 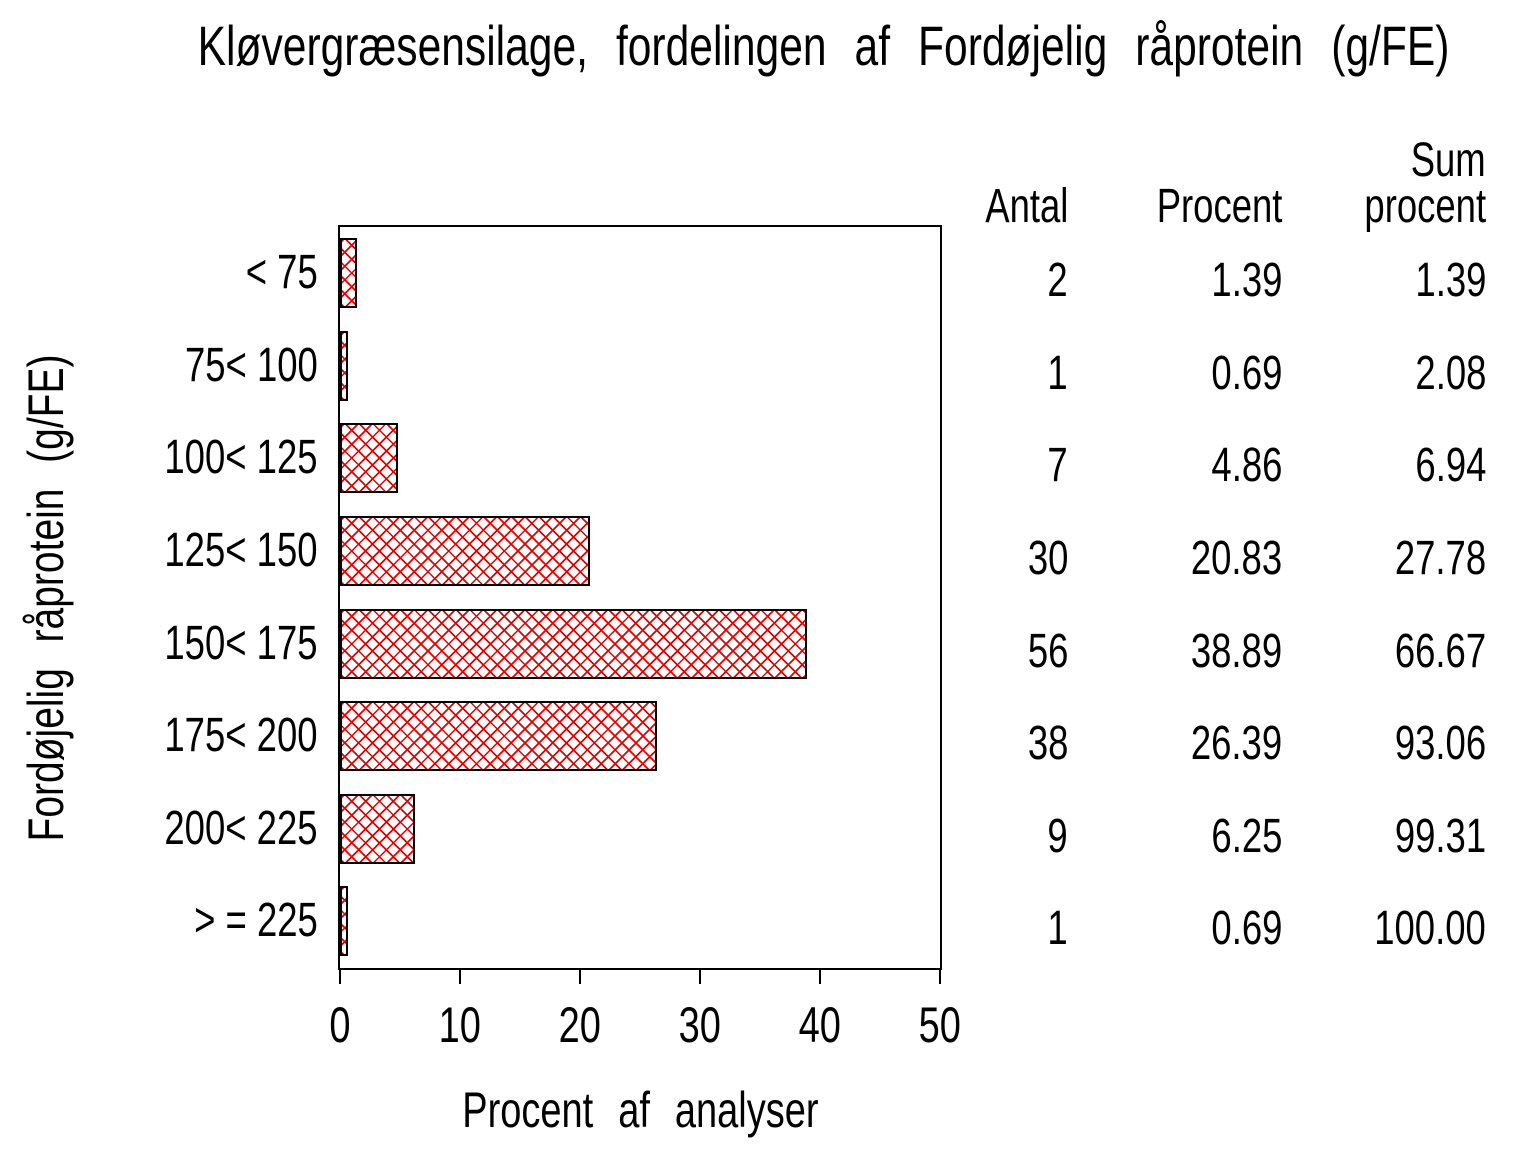 What do you see at coordinates (251, 365) in the screenshot?
I see `category-label-text: 75< 100` at bounding box center [251, 365].